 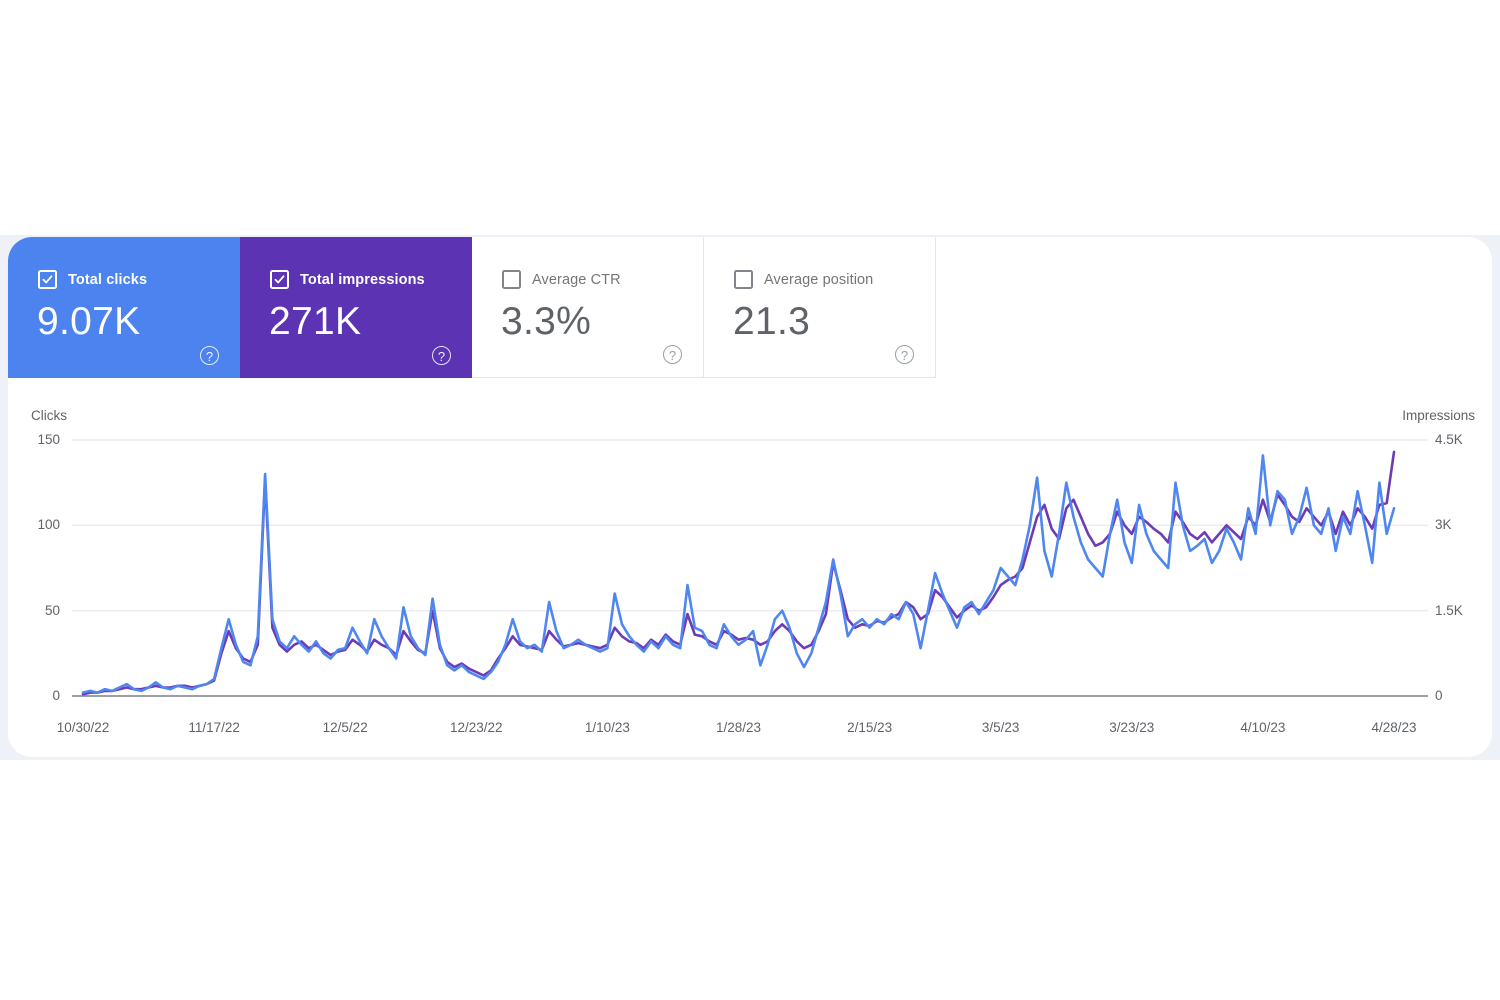 What do you see at coordinates (738, 727) in the screenshot?
I see `x-axis-tick: 1/28/23` at bounding box center [738, 727].